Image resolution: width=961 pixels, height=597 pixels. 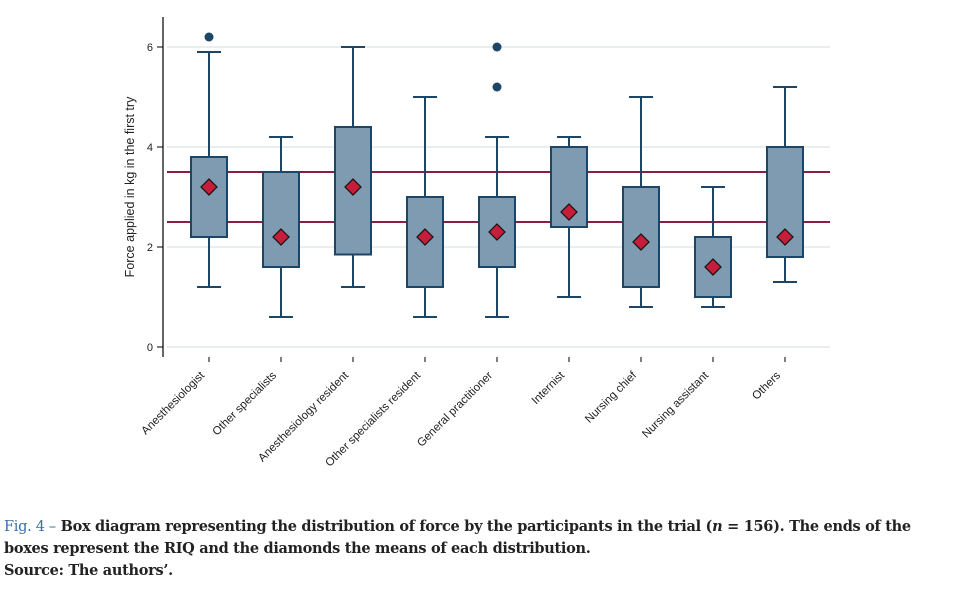 I want to click on x-tick-label: Nursing assistant, so click(x=675, y=404).